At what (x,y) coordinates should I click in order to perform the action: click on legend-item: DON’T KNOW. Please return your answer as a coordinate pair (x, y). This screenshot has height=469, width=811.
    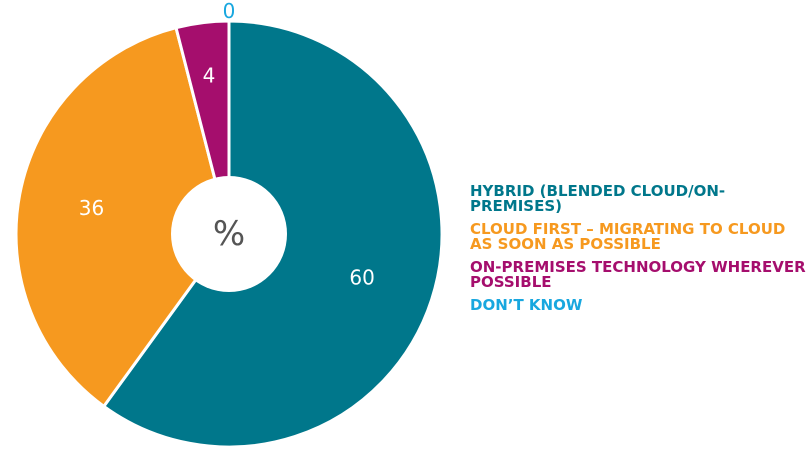
    Looking at the image, I should click on (526, 305).